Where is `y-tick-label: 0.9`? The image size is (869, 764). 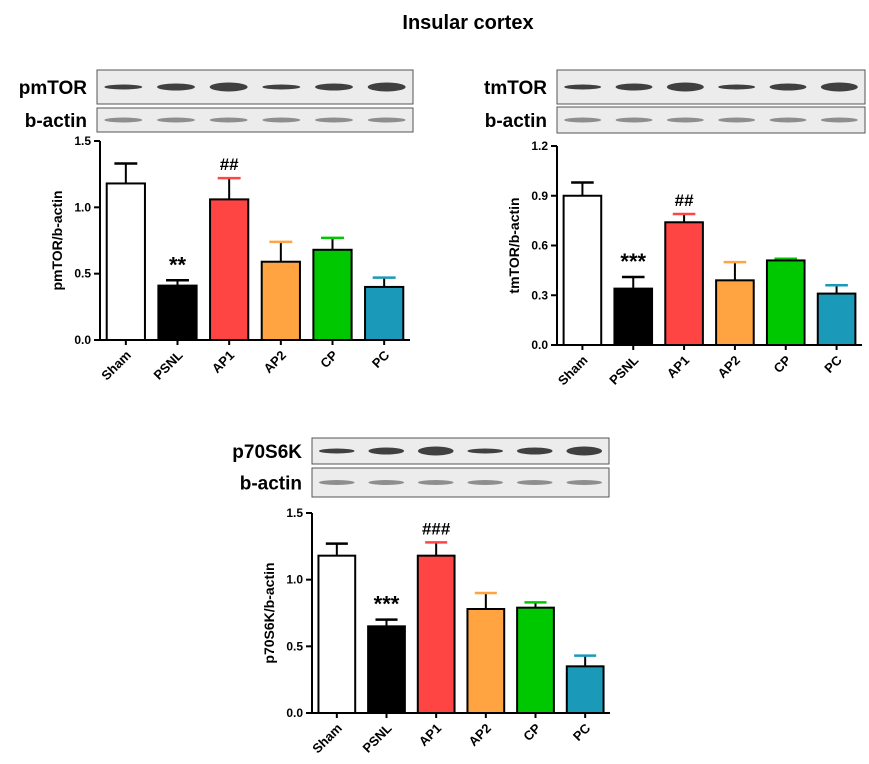 y-tick-label: 0.9 is located at coordinates (539, 196).